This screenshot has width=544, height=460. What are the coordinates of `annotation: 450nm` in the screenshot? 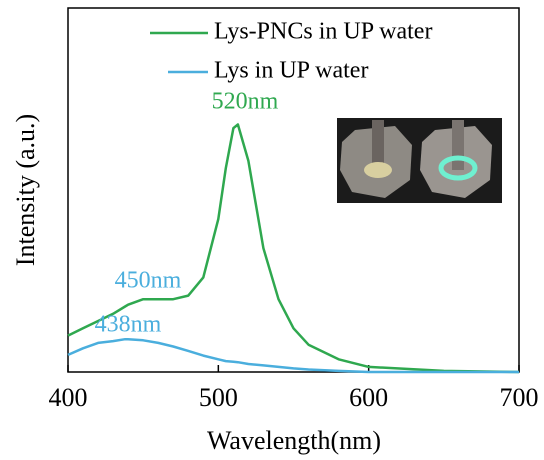 It's located at (148, 281).